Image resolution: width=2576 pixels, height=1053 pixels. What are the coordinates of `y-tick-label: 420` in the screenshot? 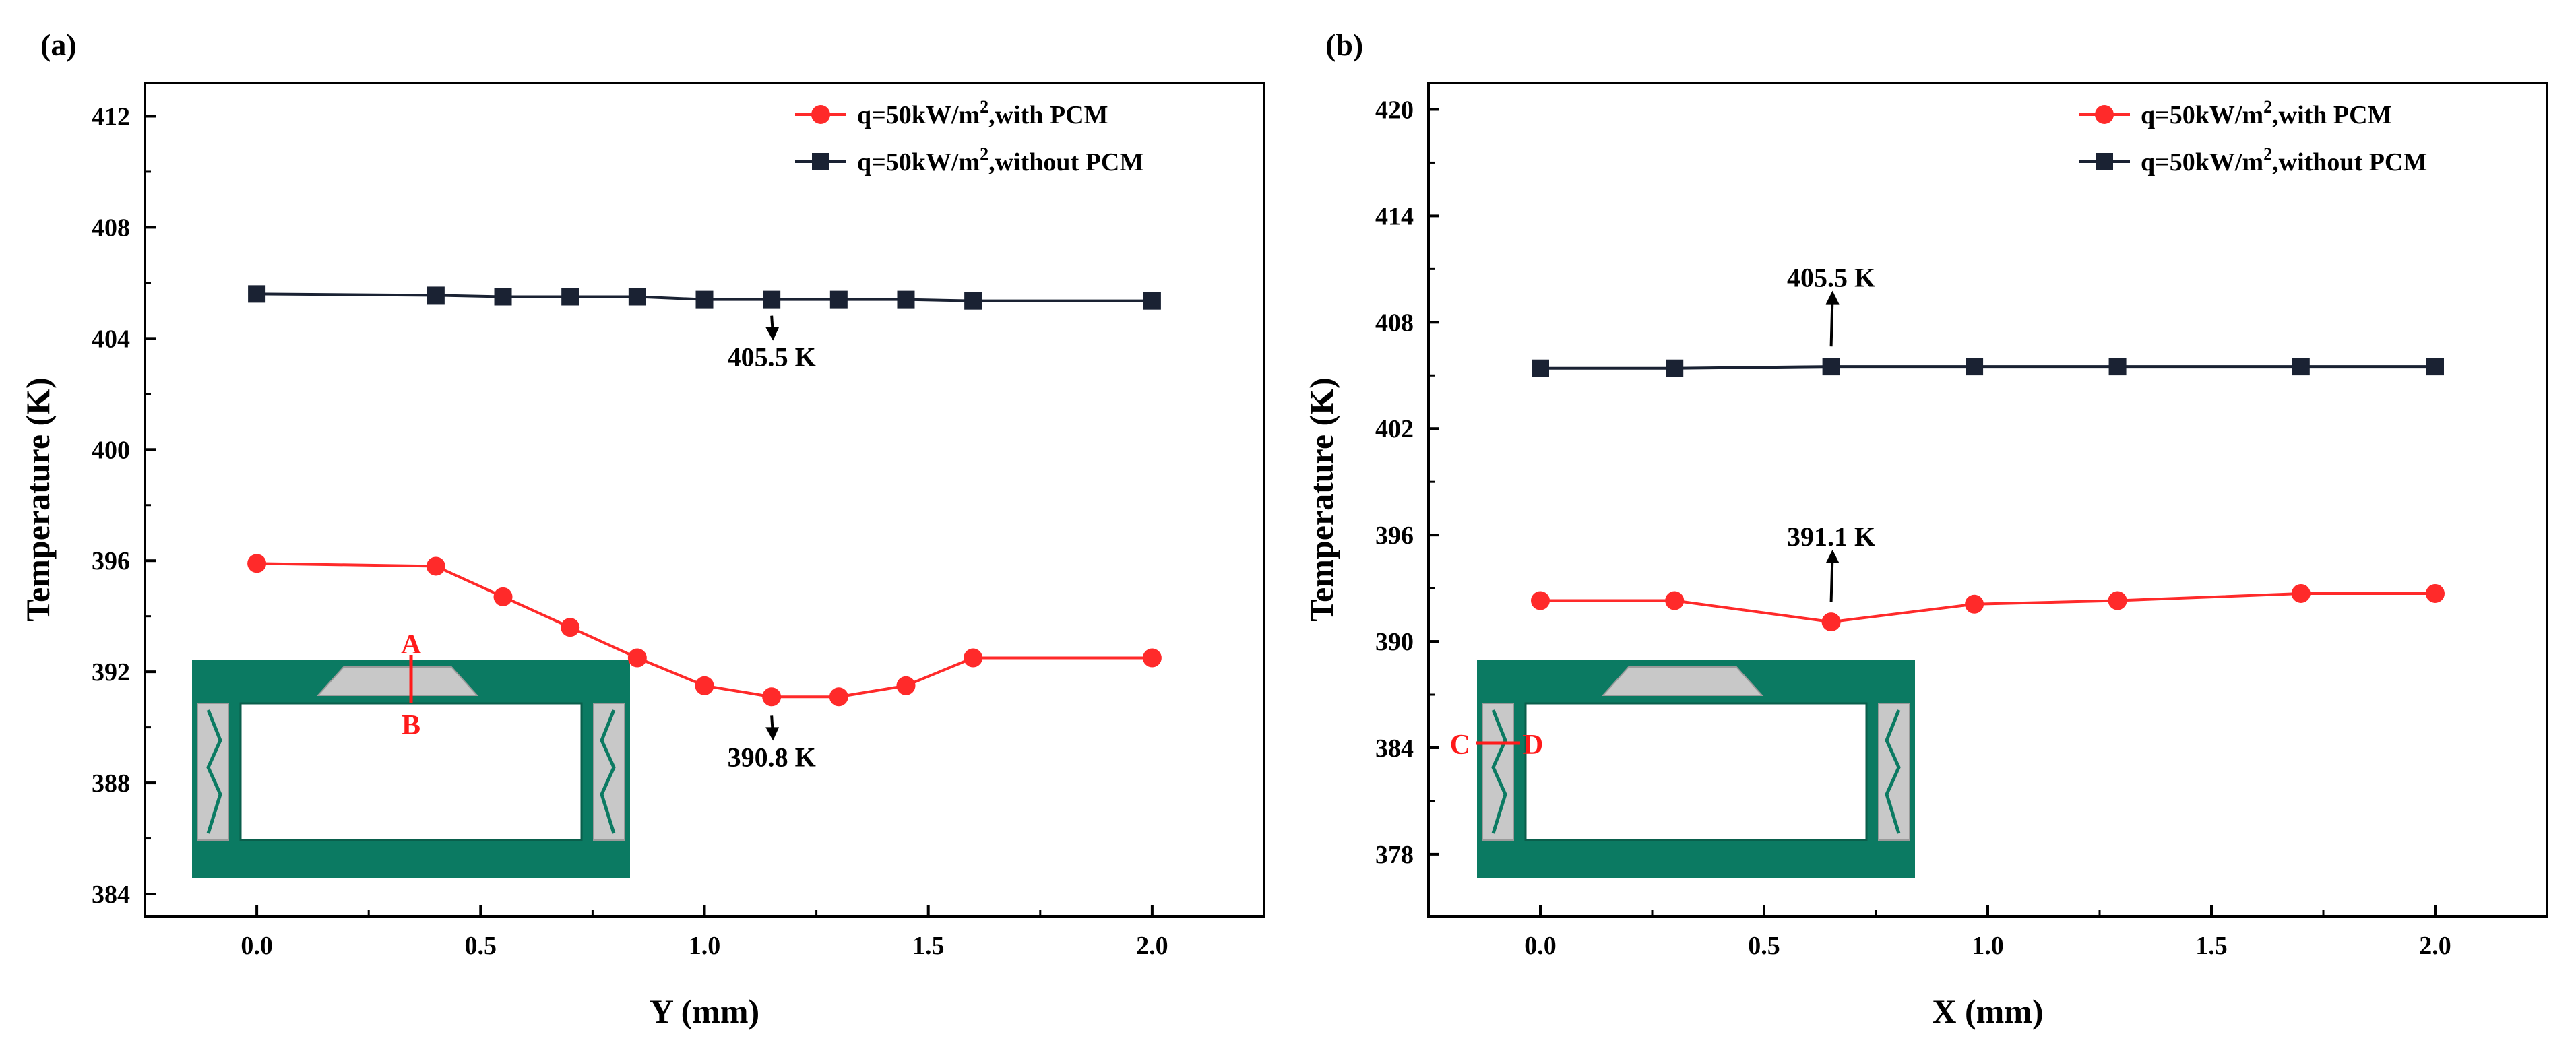 It's located at (1394, 110).